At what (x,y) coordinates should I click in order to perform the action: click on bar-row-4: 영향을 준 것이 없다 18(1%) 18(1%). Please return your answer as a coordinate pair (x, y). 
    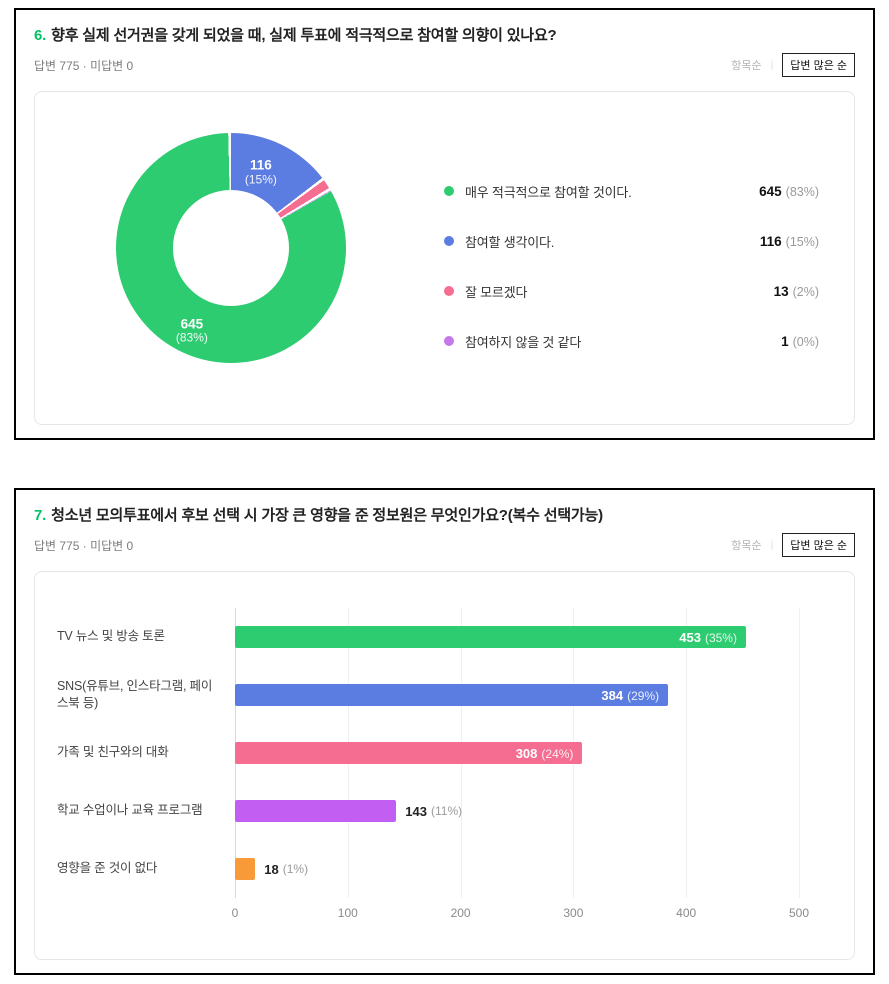
    Looking at the image, I should click on (444, 869).